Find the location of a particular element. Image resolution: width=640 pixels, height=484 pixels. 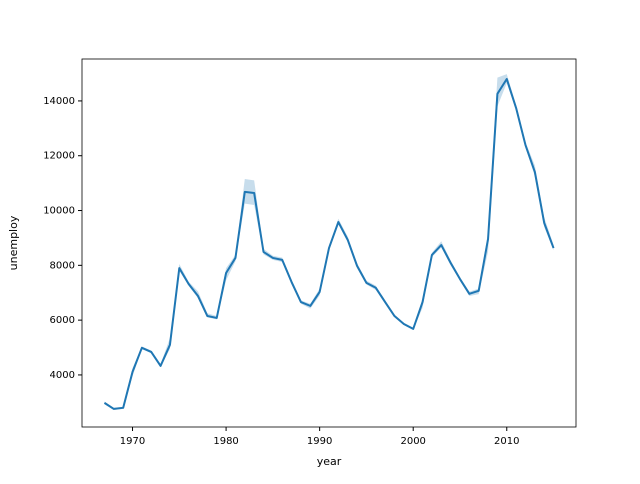

y-axis-label: unemploy is located at coordinates (13, 242).